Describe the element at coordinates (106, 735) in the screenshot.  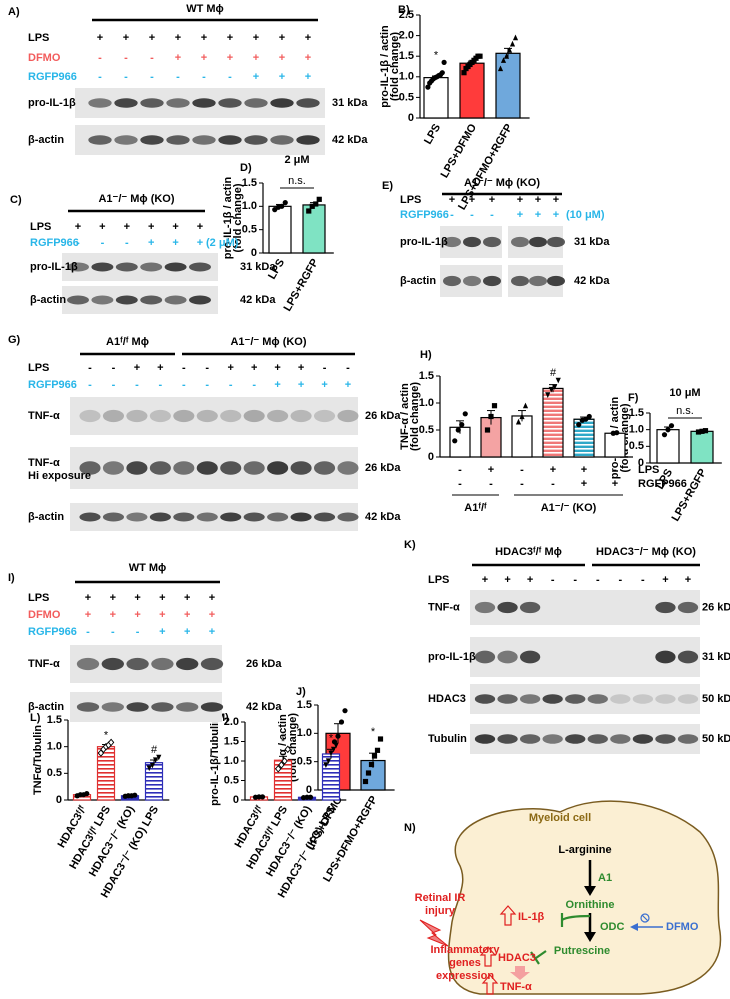
I see `annotation: *` at that location.